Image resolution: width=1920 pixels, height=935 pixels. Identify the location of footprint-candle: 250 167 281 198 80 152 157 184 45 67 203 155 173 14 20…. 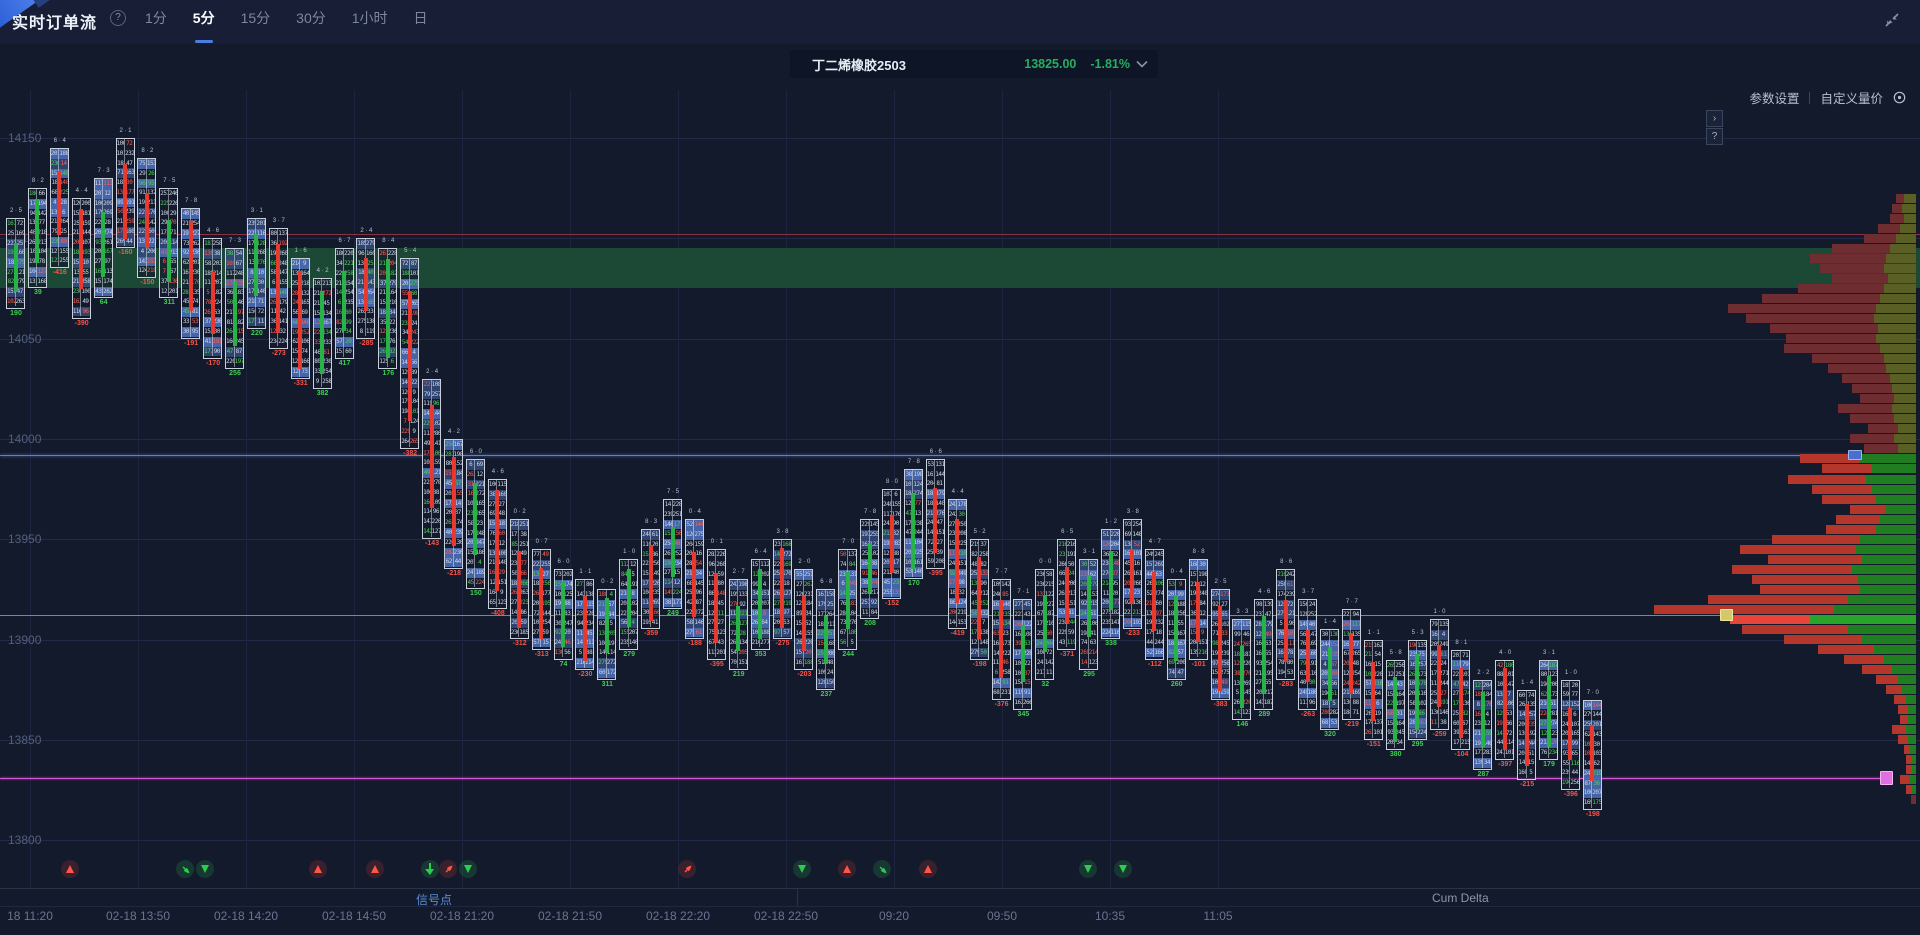
(453, 503).